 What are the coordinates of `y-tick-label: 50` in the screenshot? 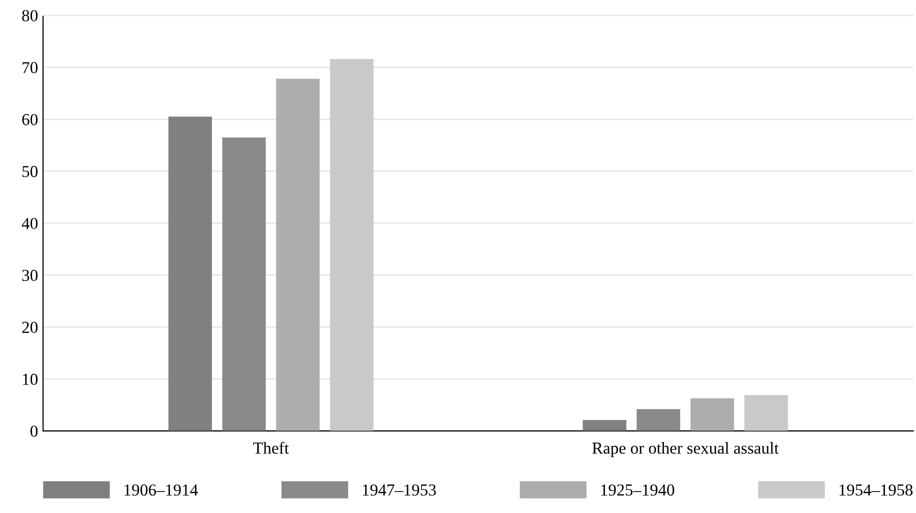 It's located at (30, 172).